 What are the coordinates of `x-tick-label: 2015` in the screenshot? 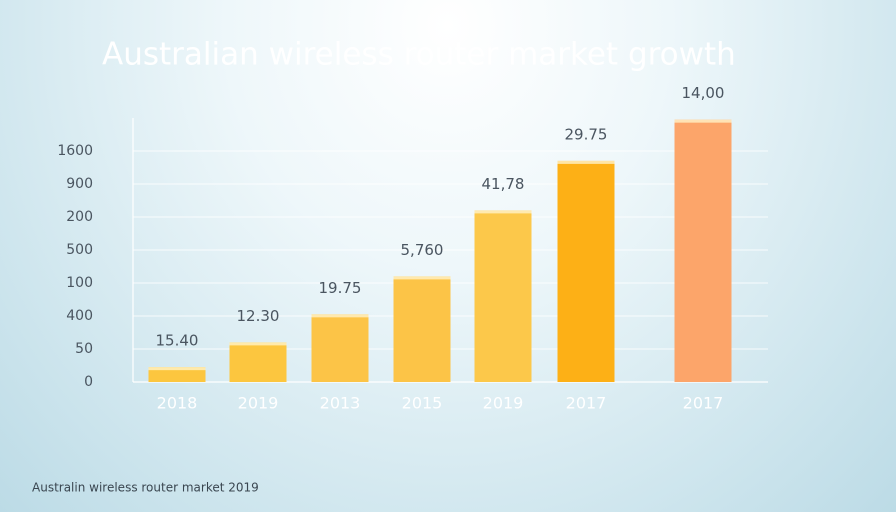 It's located at (422, 403).